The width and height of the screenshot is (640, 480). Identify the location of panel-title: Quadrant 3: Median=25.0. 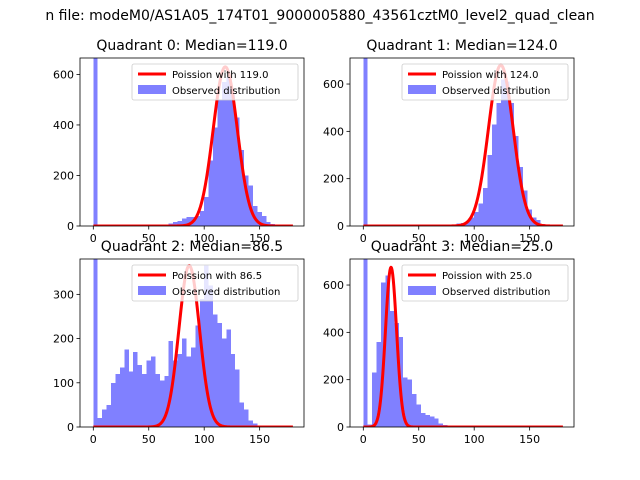
(462, 247).